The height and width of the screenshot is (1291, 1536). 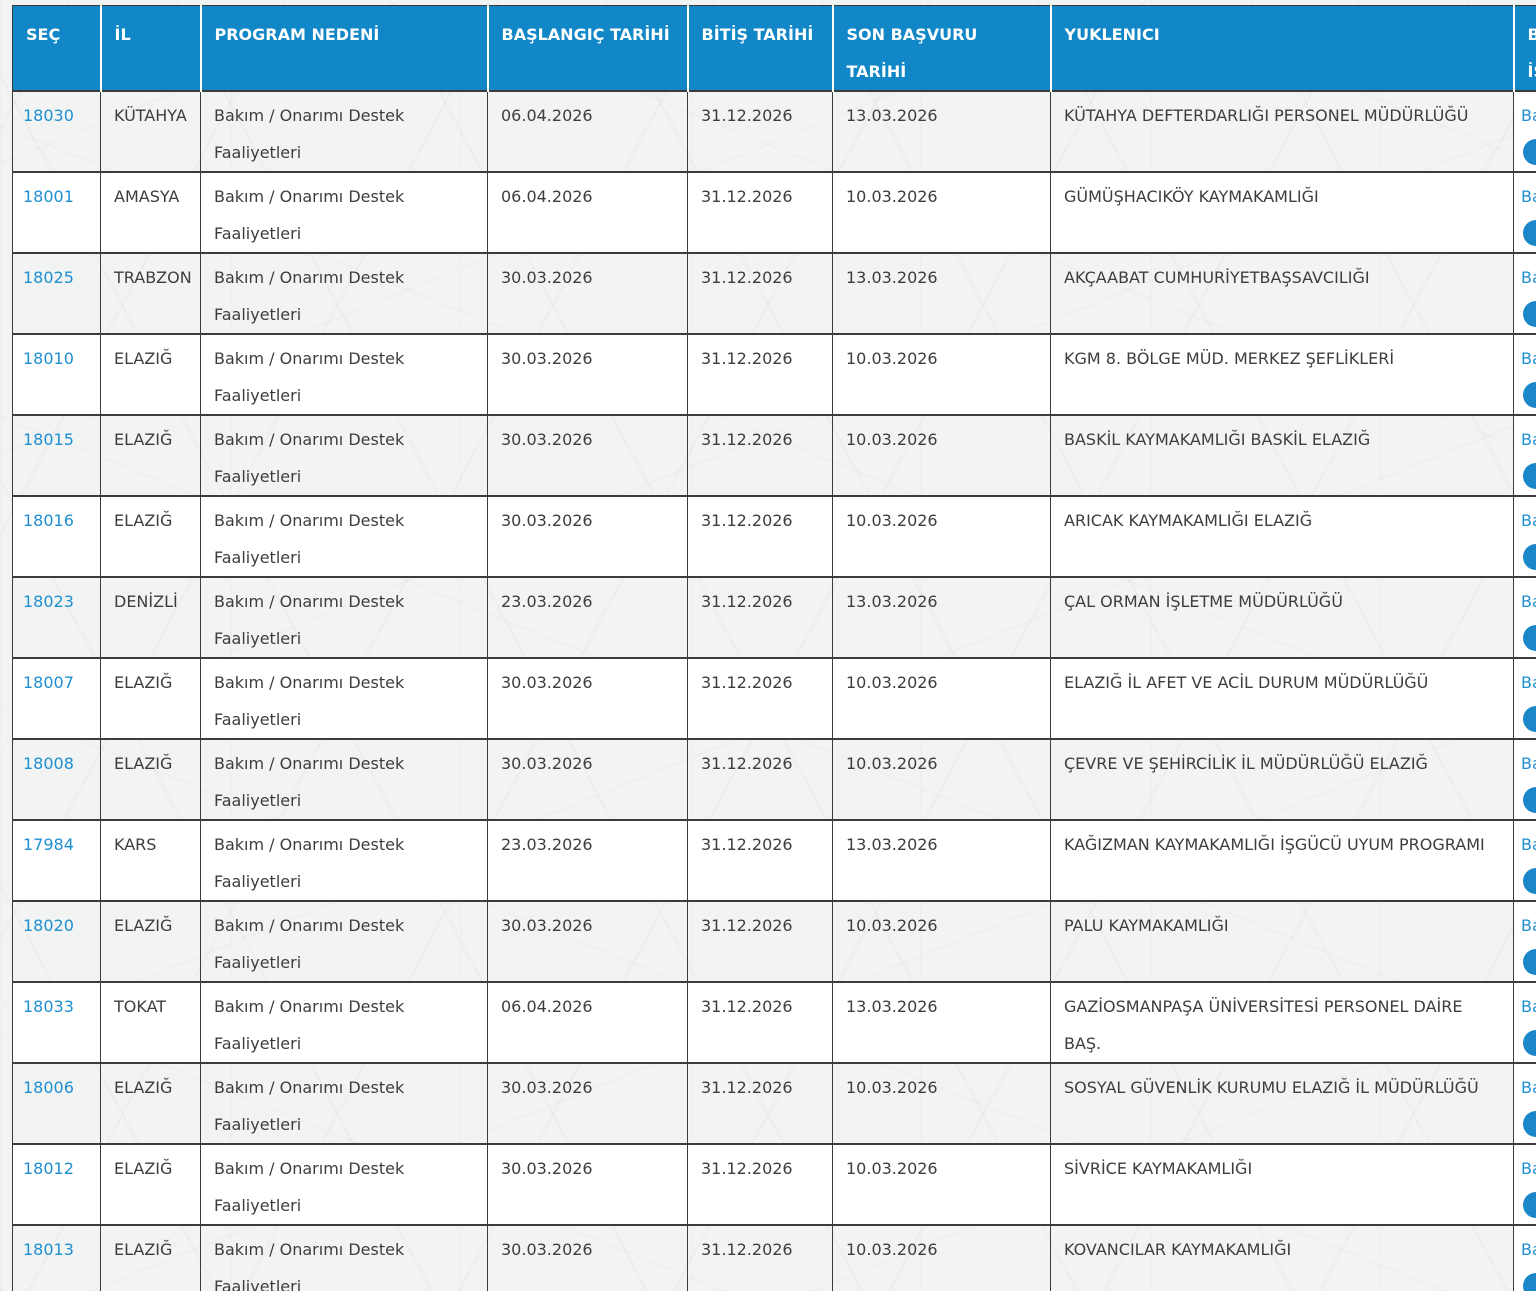 What do you see at coordinates (48, 1087) in the screenshot?
I see `program-id-link: 18006` at bounding box center [48, 1087].